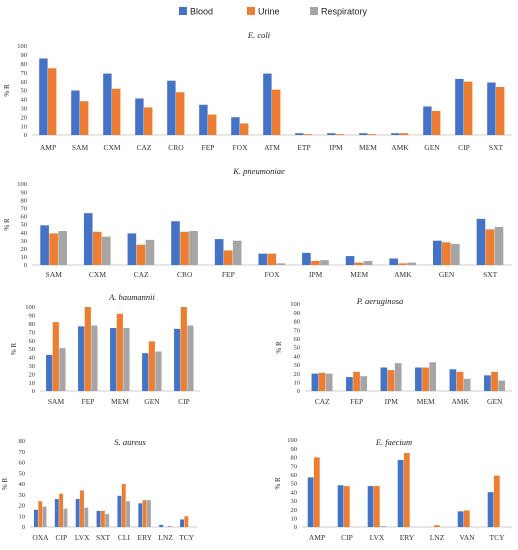  Describe the element at coordinates (459, 106) in the screenshot. I see `bar-blood-cip` at that location.